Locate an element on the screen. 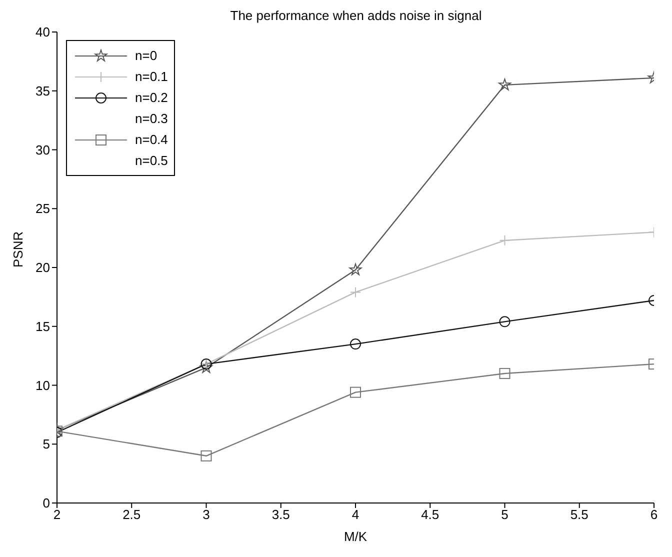  y-tick-label: 35 is located at coordinates (43, 90).